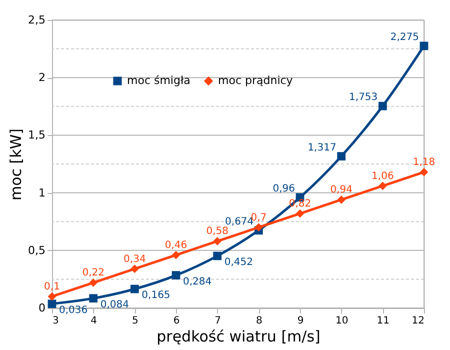 This screenshot has height=350, width=450. Describe the element at coordinates (217, 232) in the screenshot. I see `data-label: 0,58` at that location.